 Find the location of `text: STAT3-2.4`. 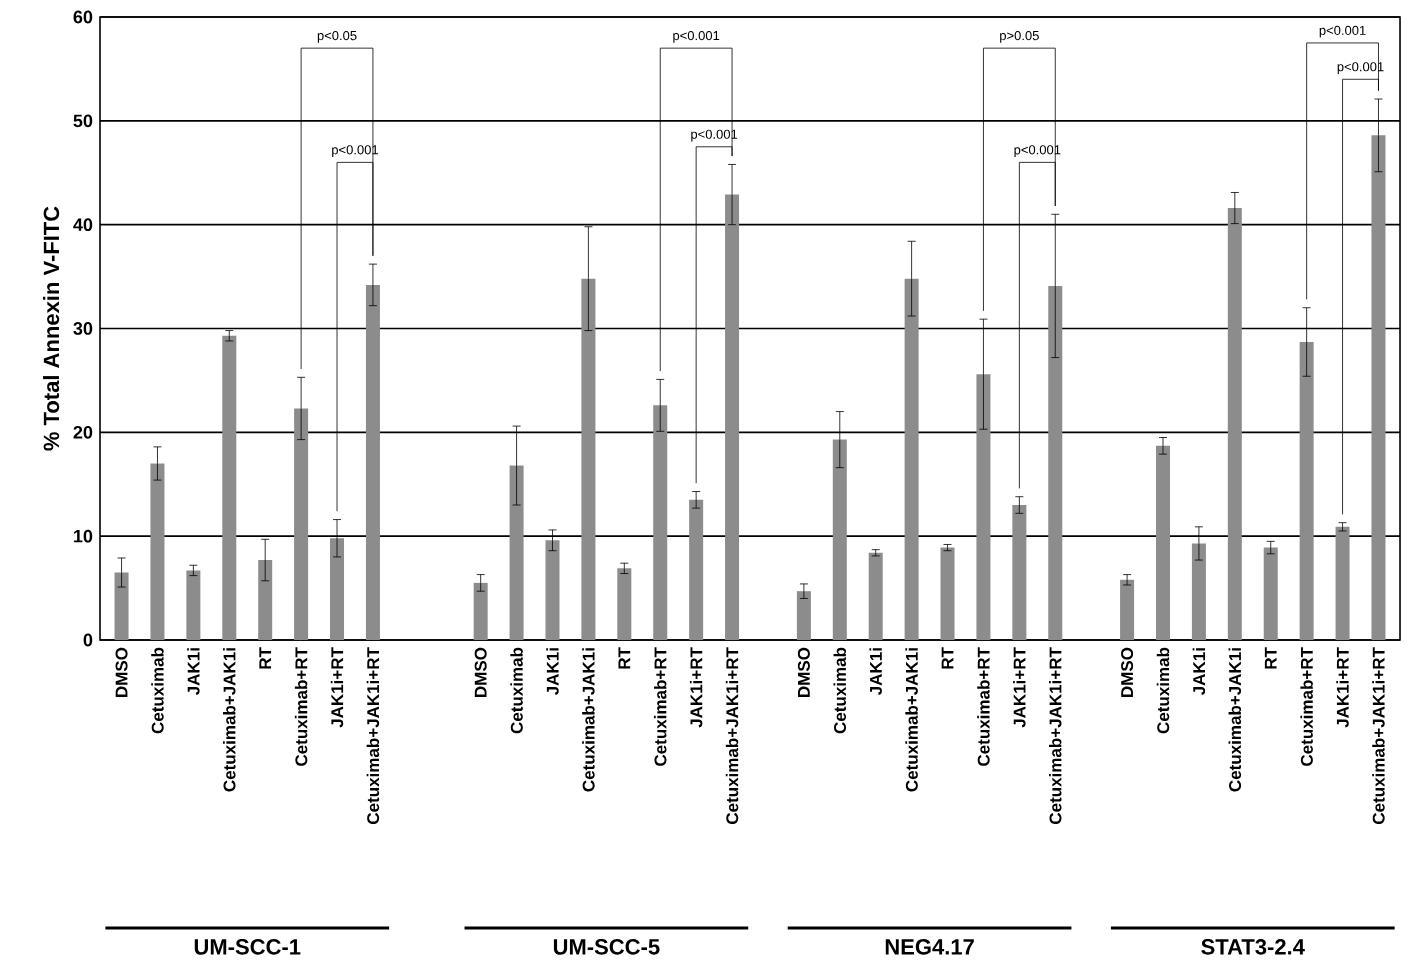

text: STAT3-2.4 is located at coordinates (1253, 947).